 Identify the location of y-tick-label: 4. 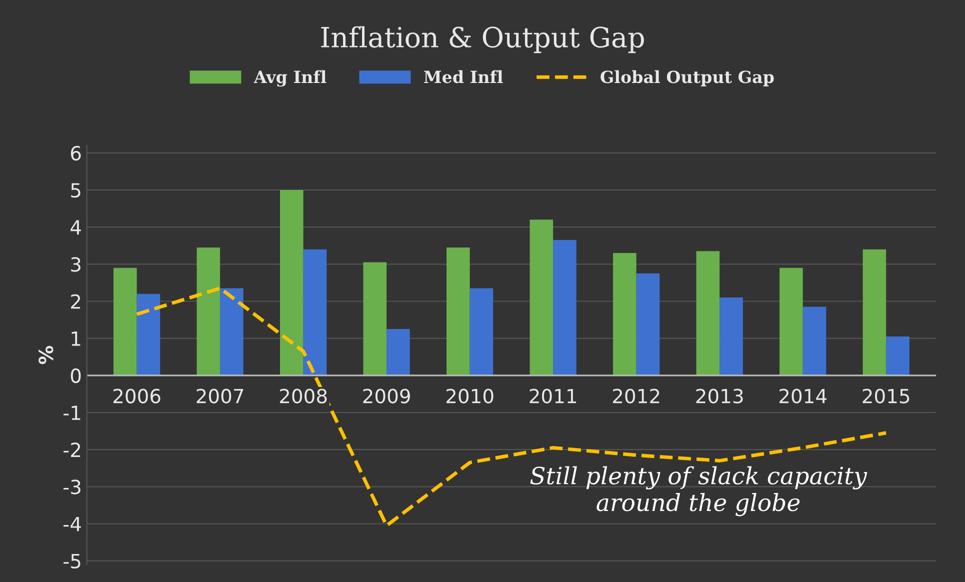
(75, 227).